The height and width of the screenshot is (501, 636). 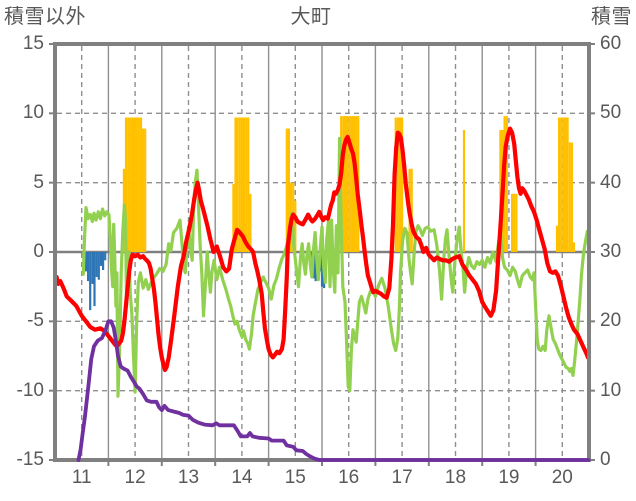 I want to click on left-axis-title: 積雪以外, so click(x=45, y=17).